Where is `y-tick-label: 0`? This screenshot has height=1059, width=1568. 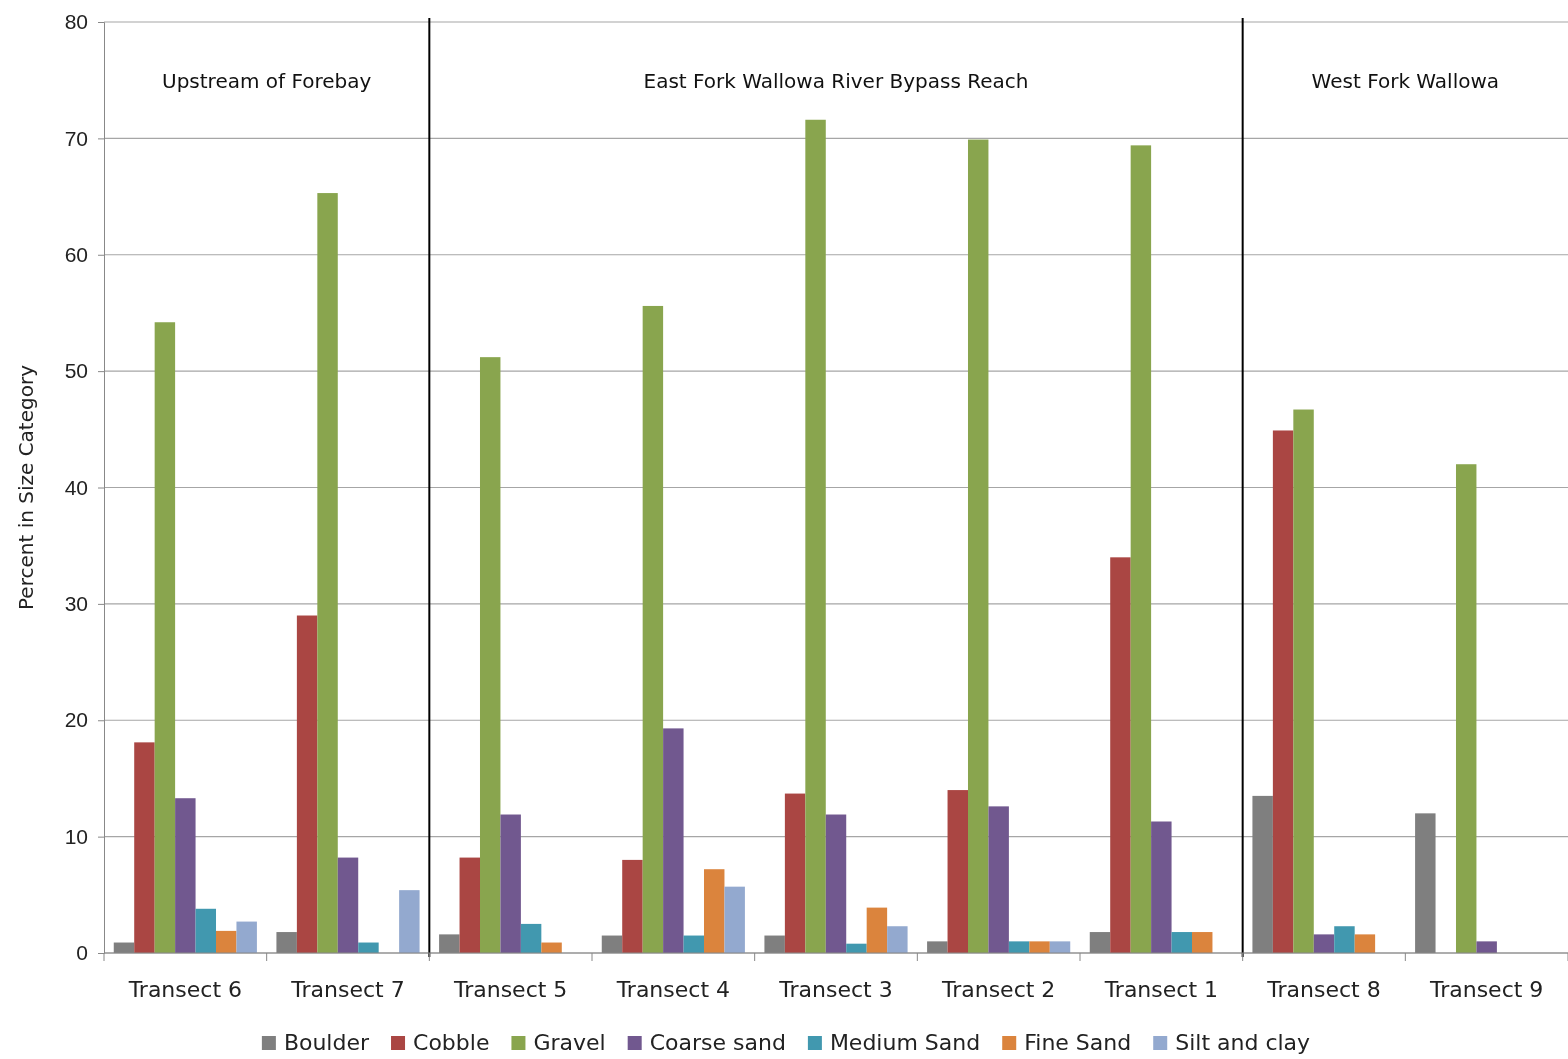 y-tick-label: 0 is located at coordinates (82, 953).